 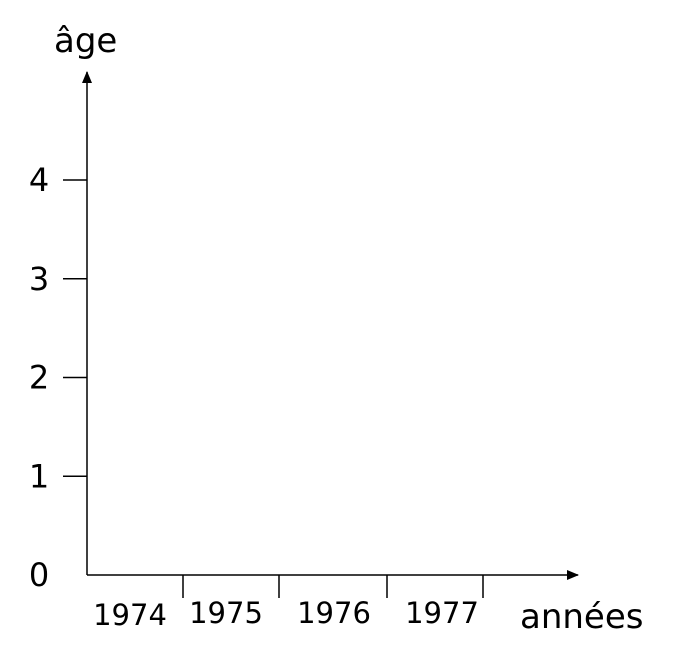 I want to click on x-tick-label: 1974, so click(x=130, y=615).